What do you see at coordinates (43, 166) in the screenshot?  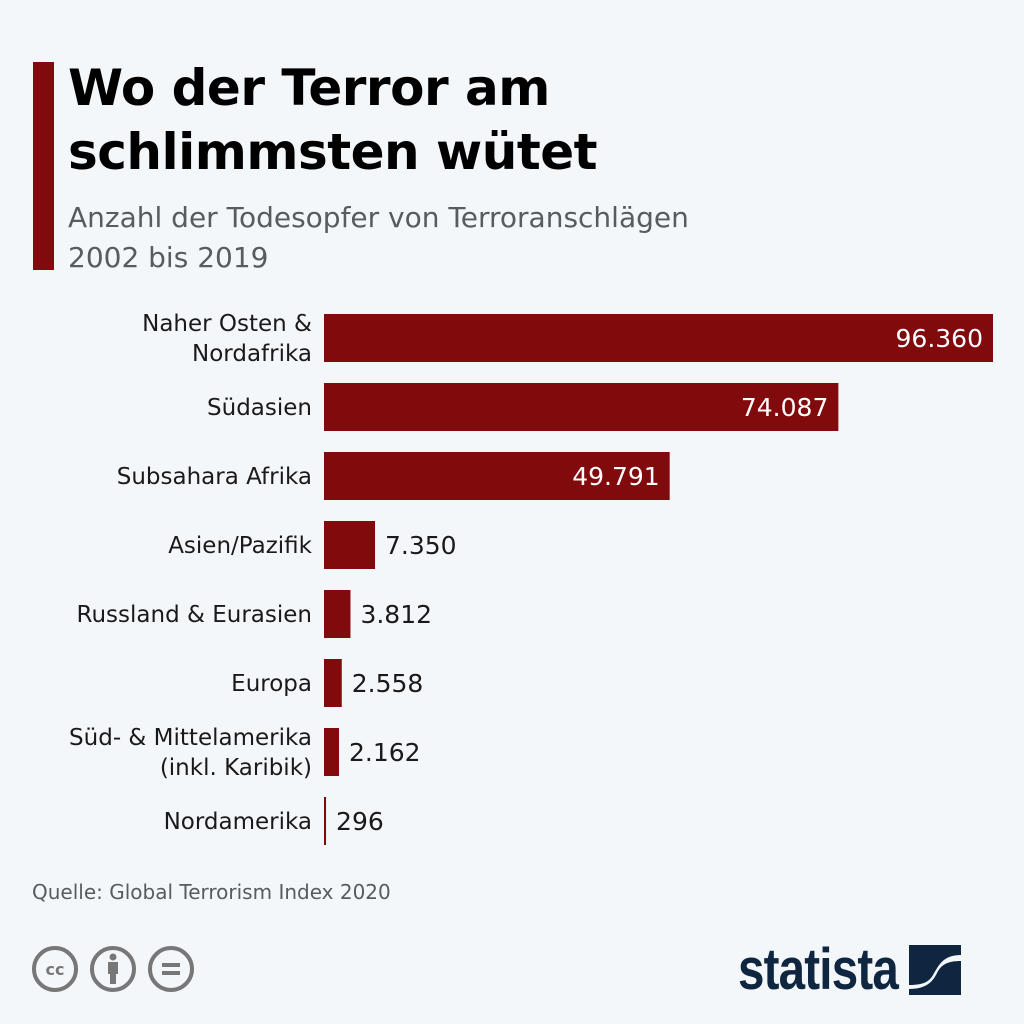 I see `title-accent-bar` at bounding box center [43, 166].